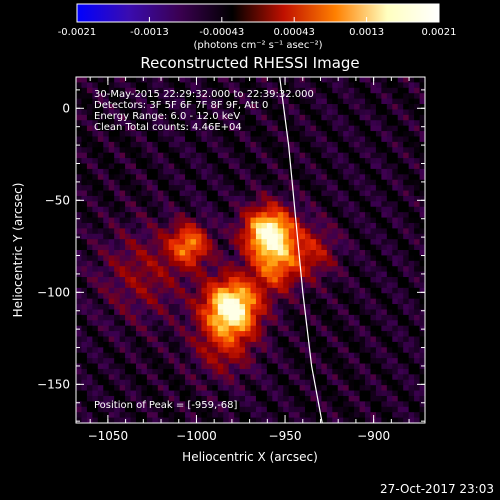  What do you see at coordinates (221, 32) in the screenshot?
I see `colorbar-tick-label: -0.00043` at bounding box center [221, 32].